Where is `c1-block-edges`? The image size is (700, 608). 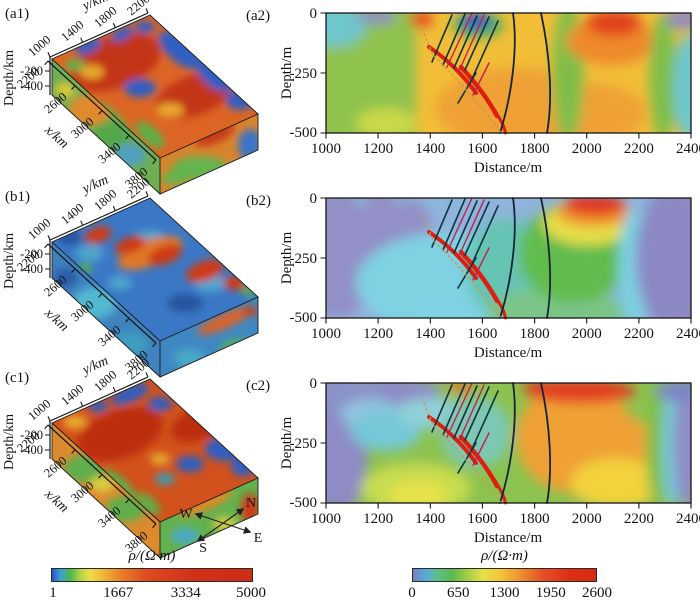 c1-block-edges is located at coordinates (155, 469).